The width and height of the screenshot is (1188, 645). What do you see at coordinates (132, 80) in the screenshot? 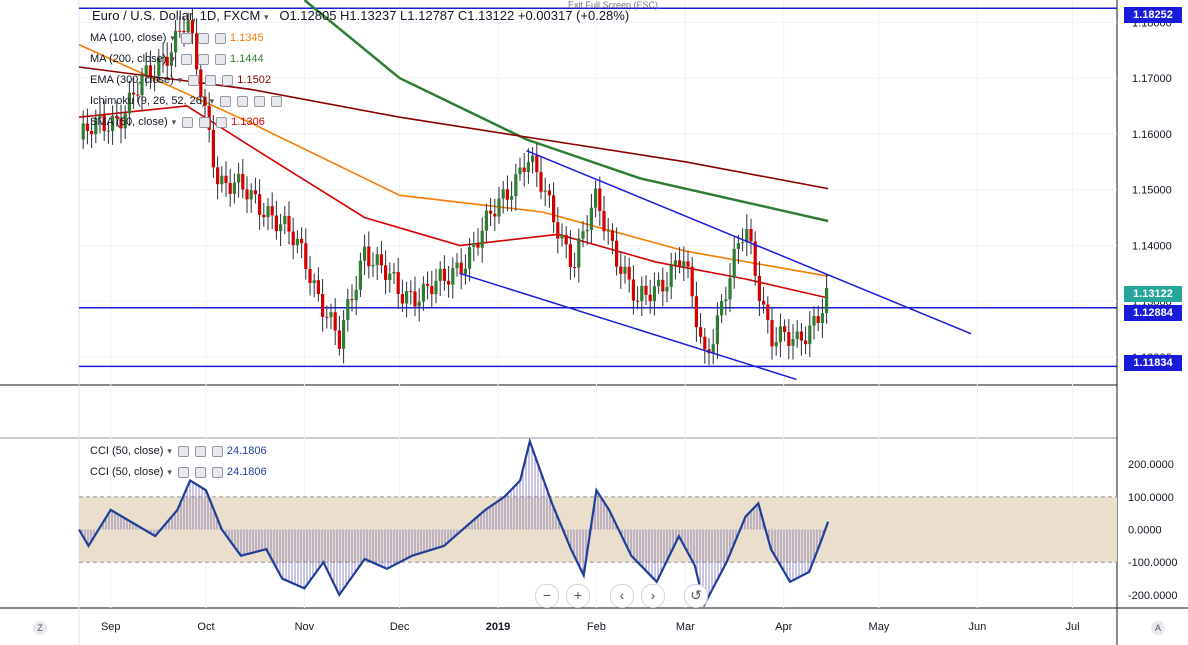
I see `legend-label: EMA (300, close)` at bounding box center [132, 80].